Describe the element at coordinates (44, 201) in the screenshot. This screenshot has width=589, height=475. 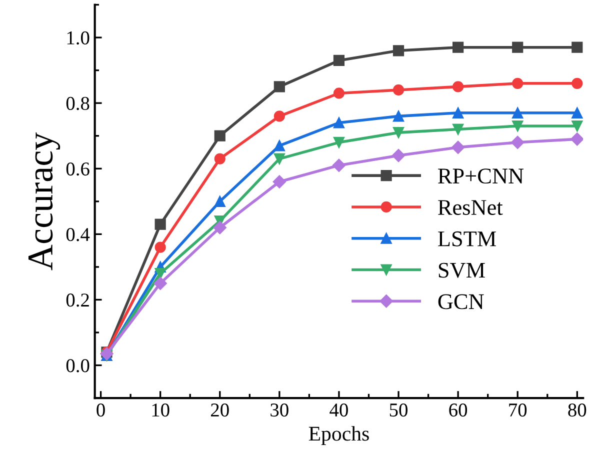
I see `y-axis-title: Accuracy` at that location.